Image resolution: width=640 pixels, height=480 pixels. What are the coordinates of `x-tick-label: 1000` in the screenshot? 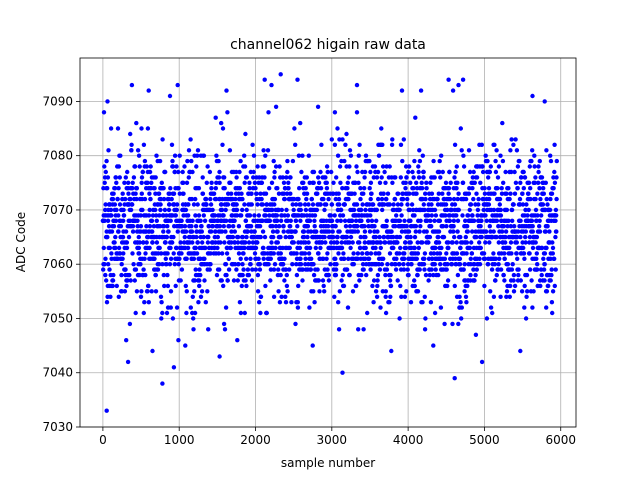 It's located at (179, 440).